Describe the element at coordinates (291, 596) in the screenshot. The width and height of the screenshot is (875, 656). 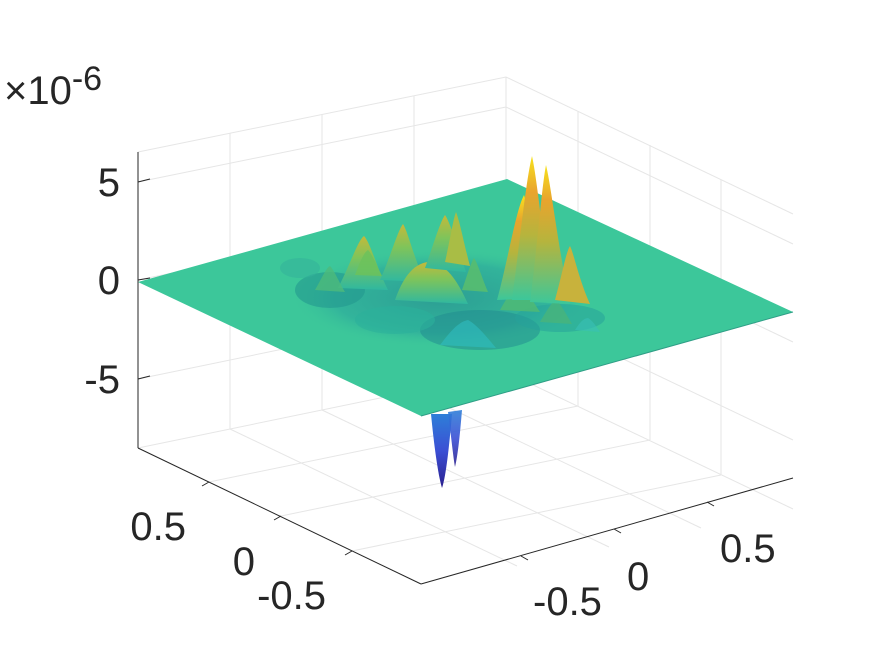
I see `y-tick-label-minus0.5: -0.5` at that location.